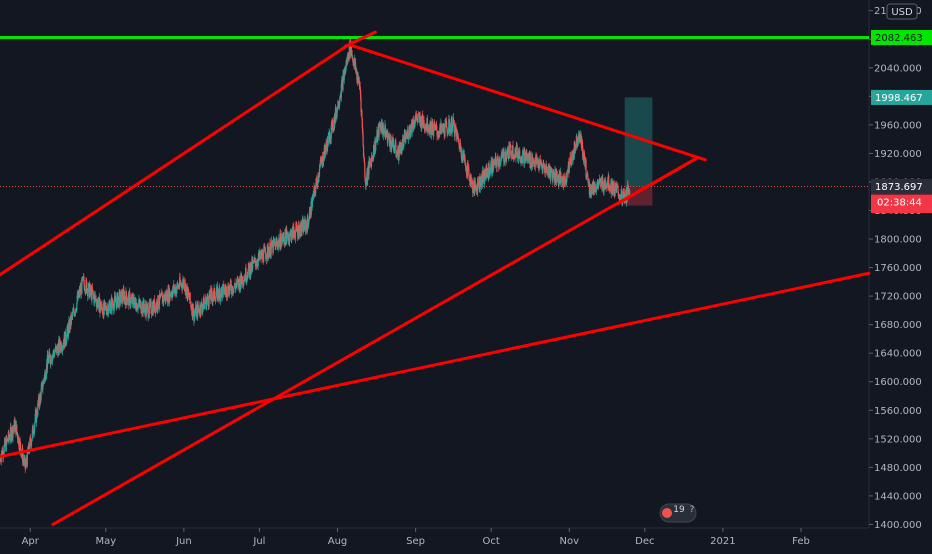  Describe the element at coordinates (491, 541) in the screenshot. I see `x-tick-label: Oct` at that location.